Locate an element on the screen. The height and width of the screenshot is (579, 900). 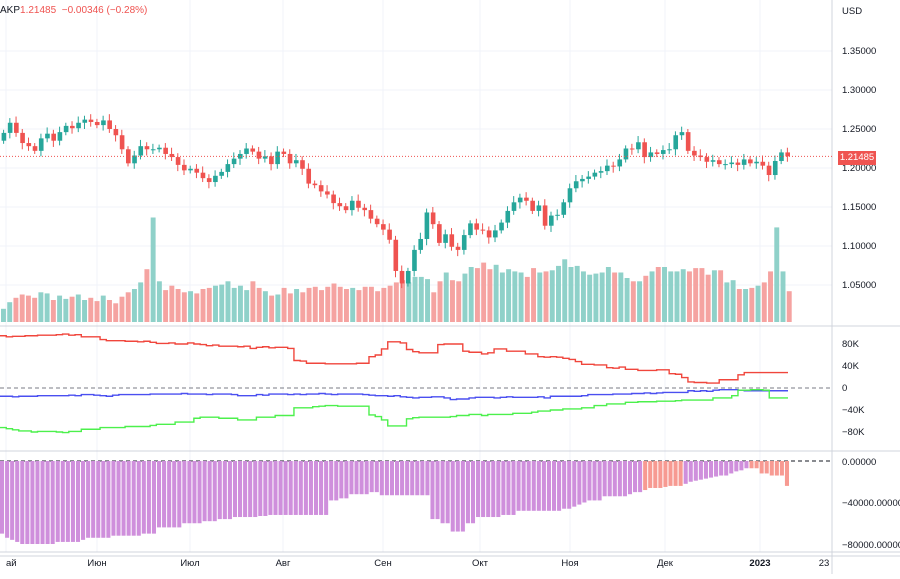
change-percent: (−0.28%) is located at coordinates (127, 10).